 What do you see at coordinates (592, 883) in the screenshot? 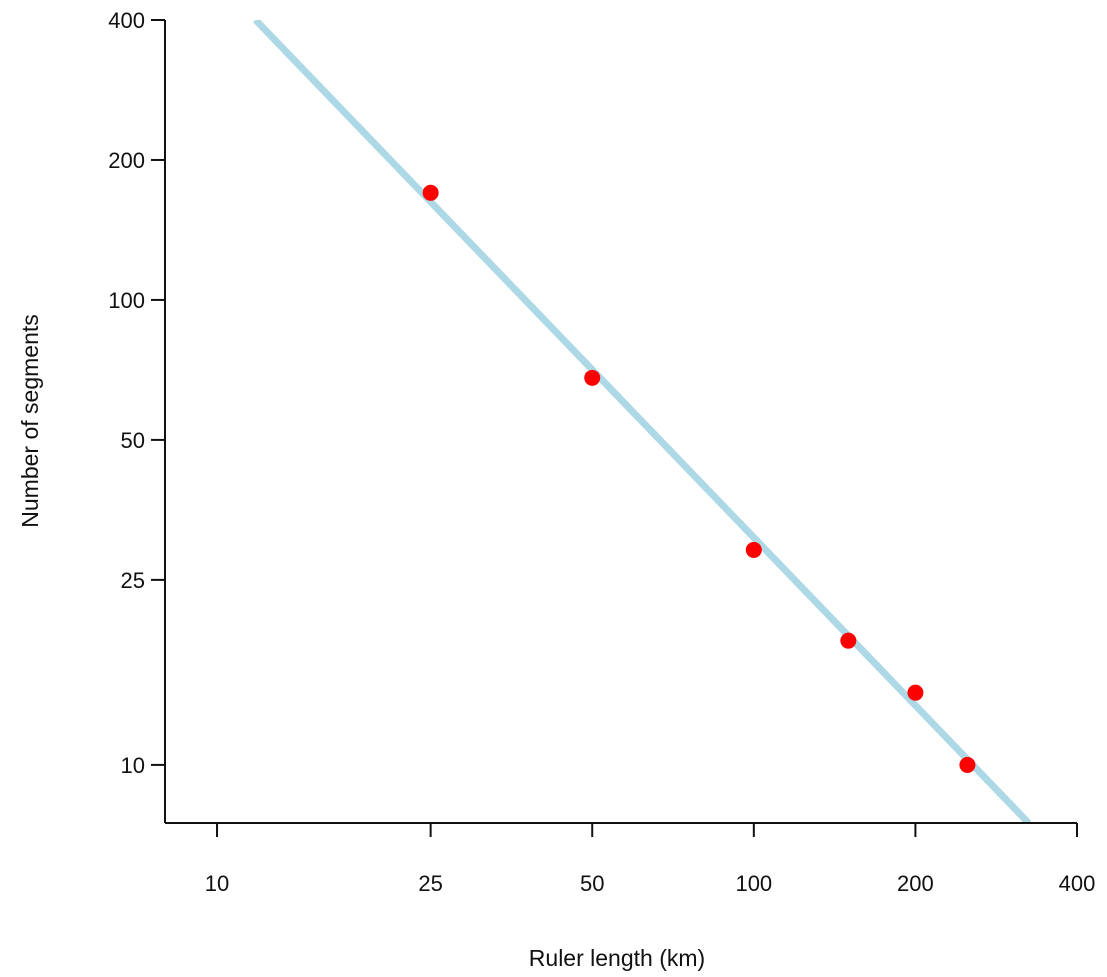
I see `x-tick-label: 50` at bounding box center [592, 883].